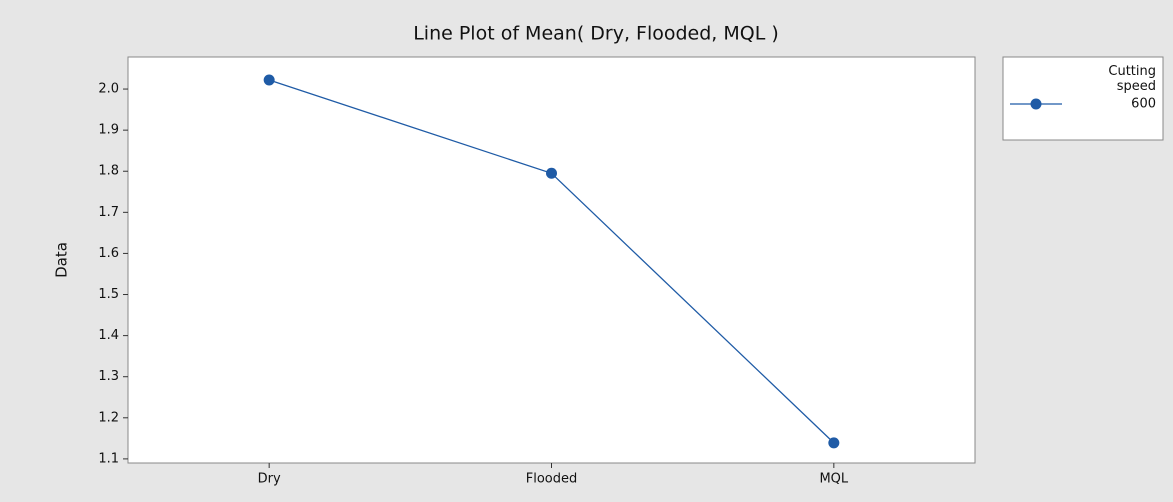 The width and height of the screenshot is (1173, 502). What do you see at coordinates (108, 89) in the screenshot?
I see `y-tick-label: 2.0` at bounding box center [108, 89].